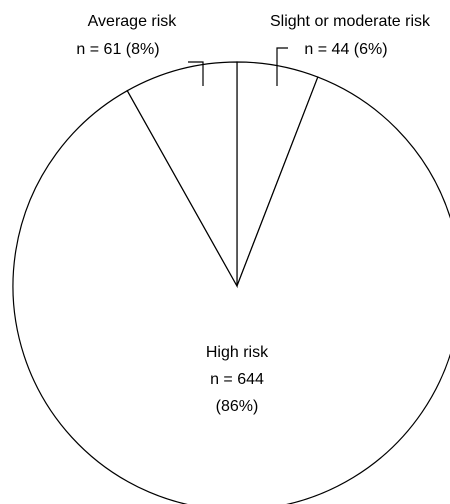  What do you see at coordinates (350, 21) in the screenshot?
I see `label-slight-risk: Slight or moderate risk` at bounding box center [350, 21].